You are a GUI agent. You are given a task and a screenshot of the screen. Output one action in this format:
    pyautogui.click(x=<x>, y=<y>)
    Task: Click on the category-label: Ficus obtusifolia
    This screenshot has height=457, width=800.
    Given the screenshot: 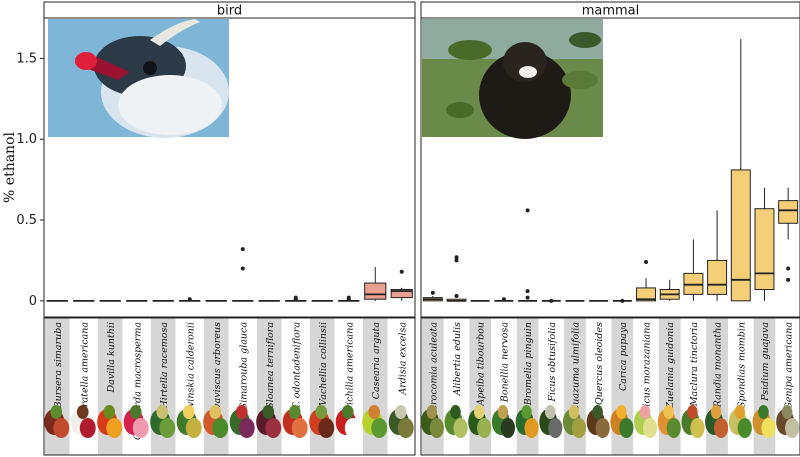 What is the action you would take?
    pyautogui.click(x=552, y=362)
    